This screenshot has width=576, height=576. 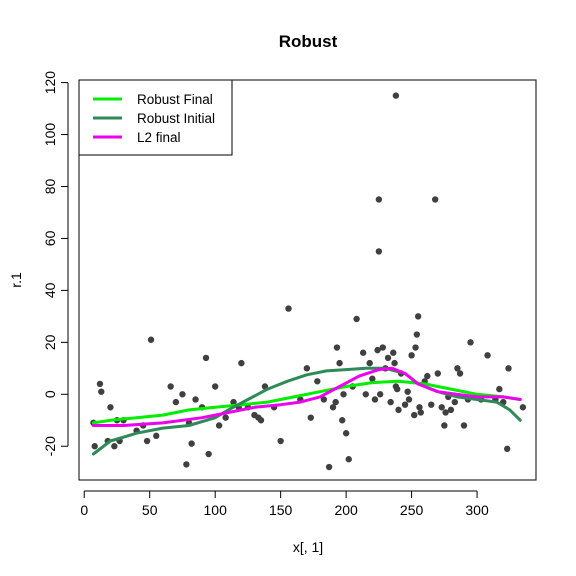 What do you see at coordinates (84, 510) in the screenshot?
I see `x-tick-label: 0` at bounding box center [84, 510].